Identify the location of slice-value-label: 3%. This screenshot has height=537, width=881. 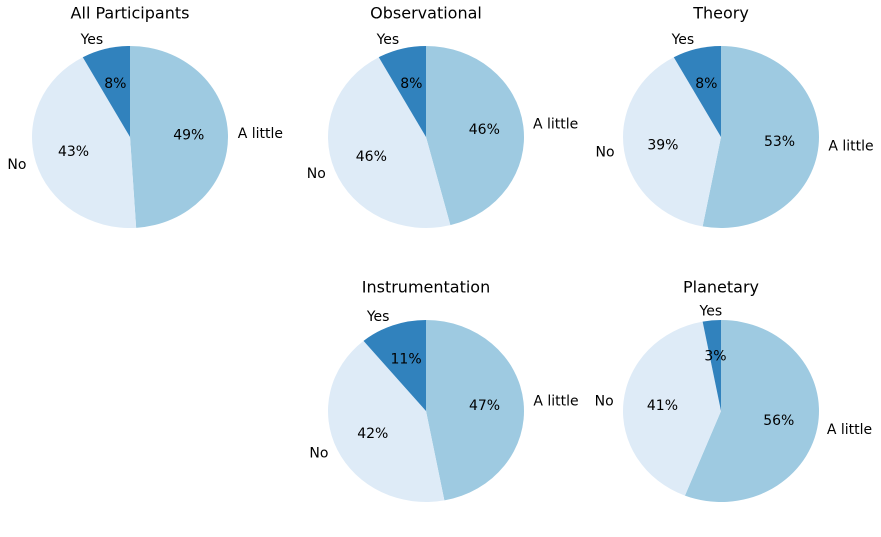
(715, 357).